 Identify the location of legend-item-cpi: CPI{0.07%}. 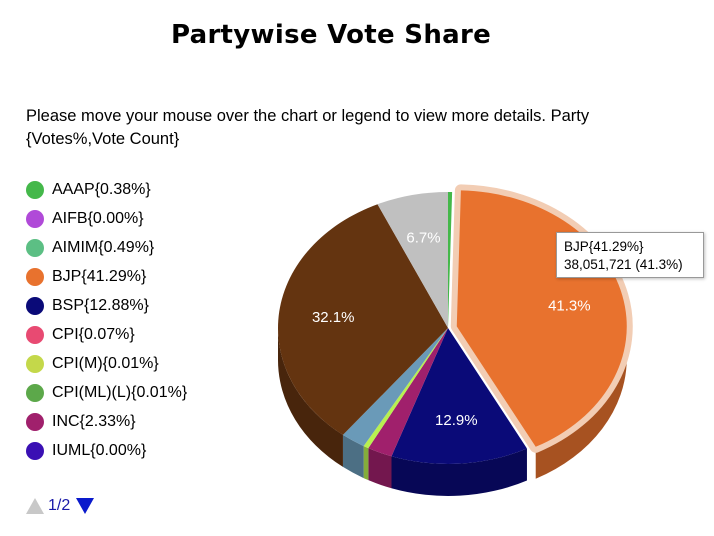
(106, 334).